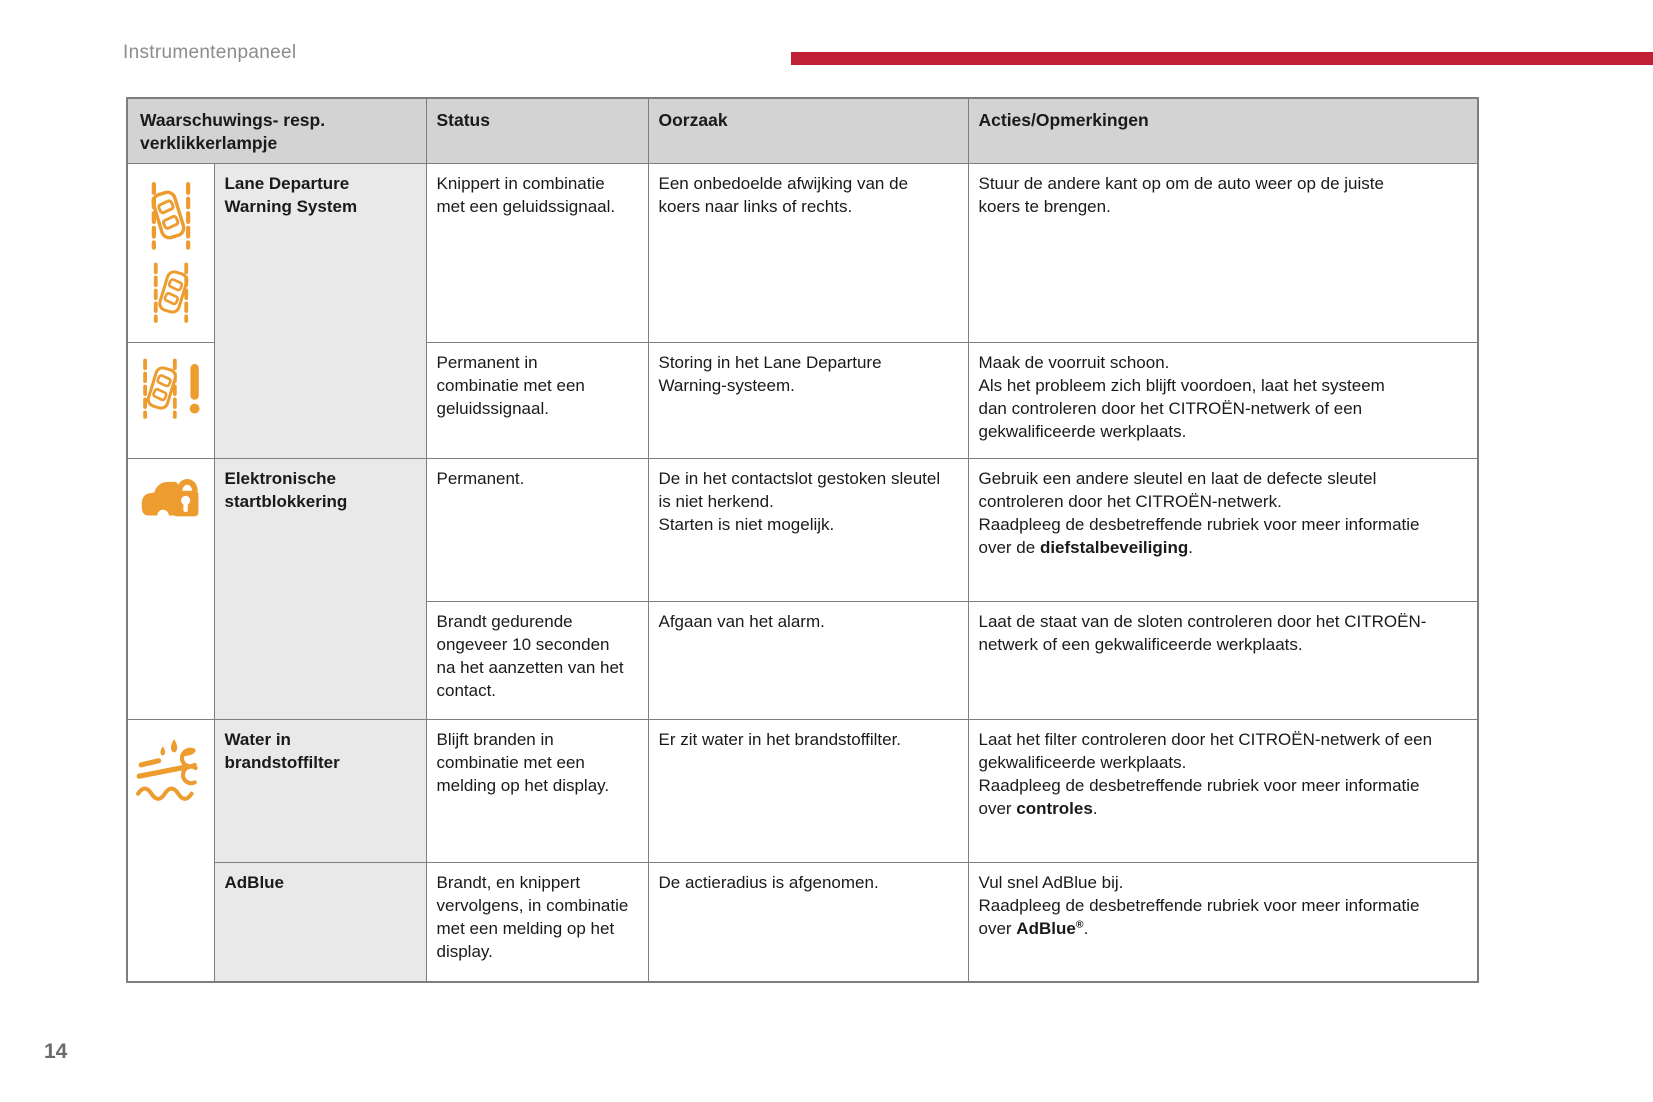  What do you see at coordinates (170, 499) in the screenshot?
I see `immobilizer-car-lock-icon` at bounding box center [170, 499].